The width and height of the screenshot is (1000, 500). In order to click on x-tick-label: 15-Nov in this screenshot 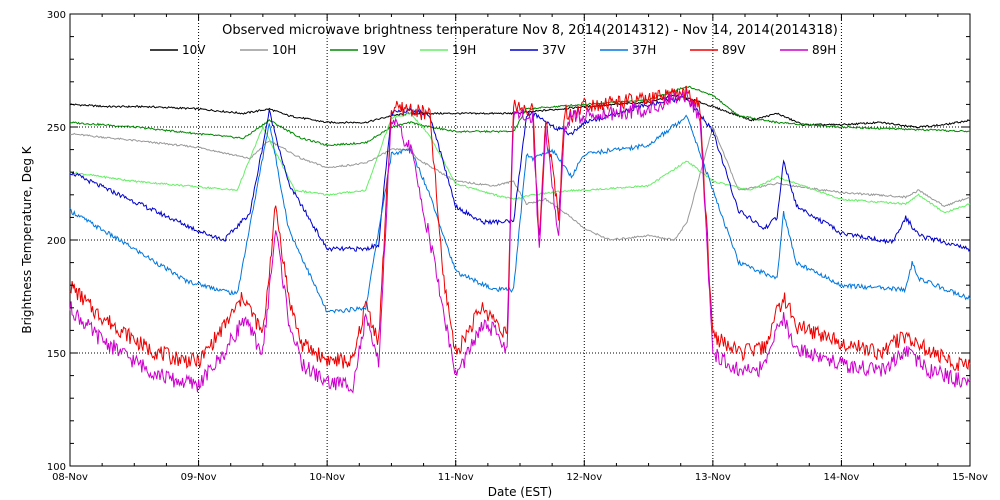, I will do `click(970, 477)`.